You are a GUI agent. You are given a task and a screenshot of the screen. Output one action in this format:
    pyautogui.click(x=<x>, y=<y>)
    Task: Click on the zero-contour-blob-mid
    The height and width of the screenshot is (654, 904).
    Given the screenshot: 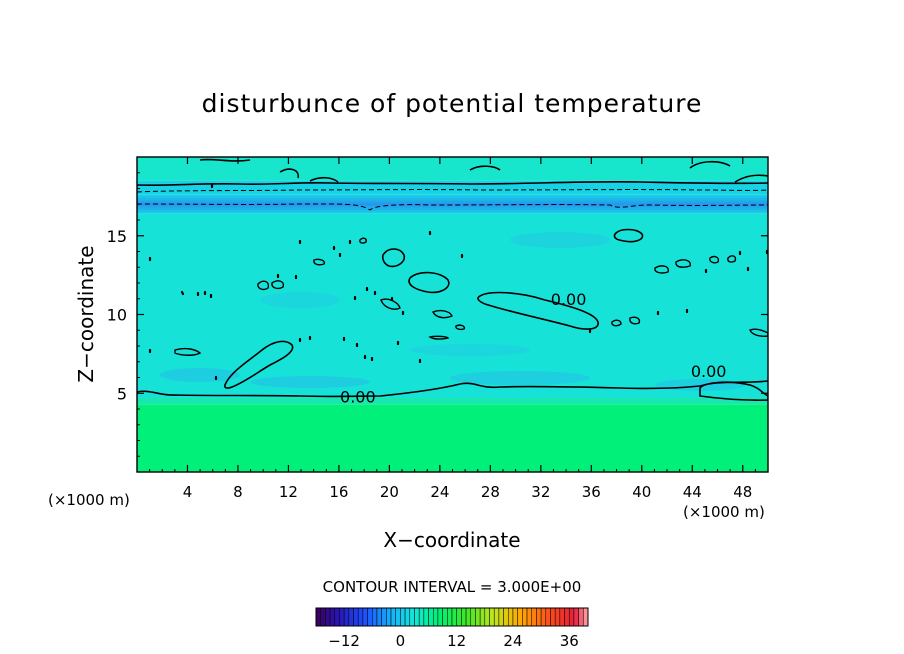 What is the action you would take?
    pyautogui.click(x=393, y=258)
    